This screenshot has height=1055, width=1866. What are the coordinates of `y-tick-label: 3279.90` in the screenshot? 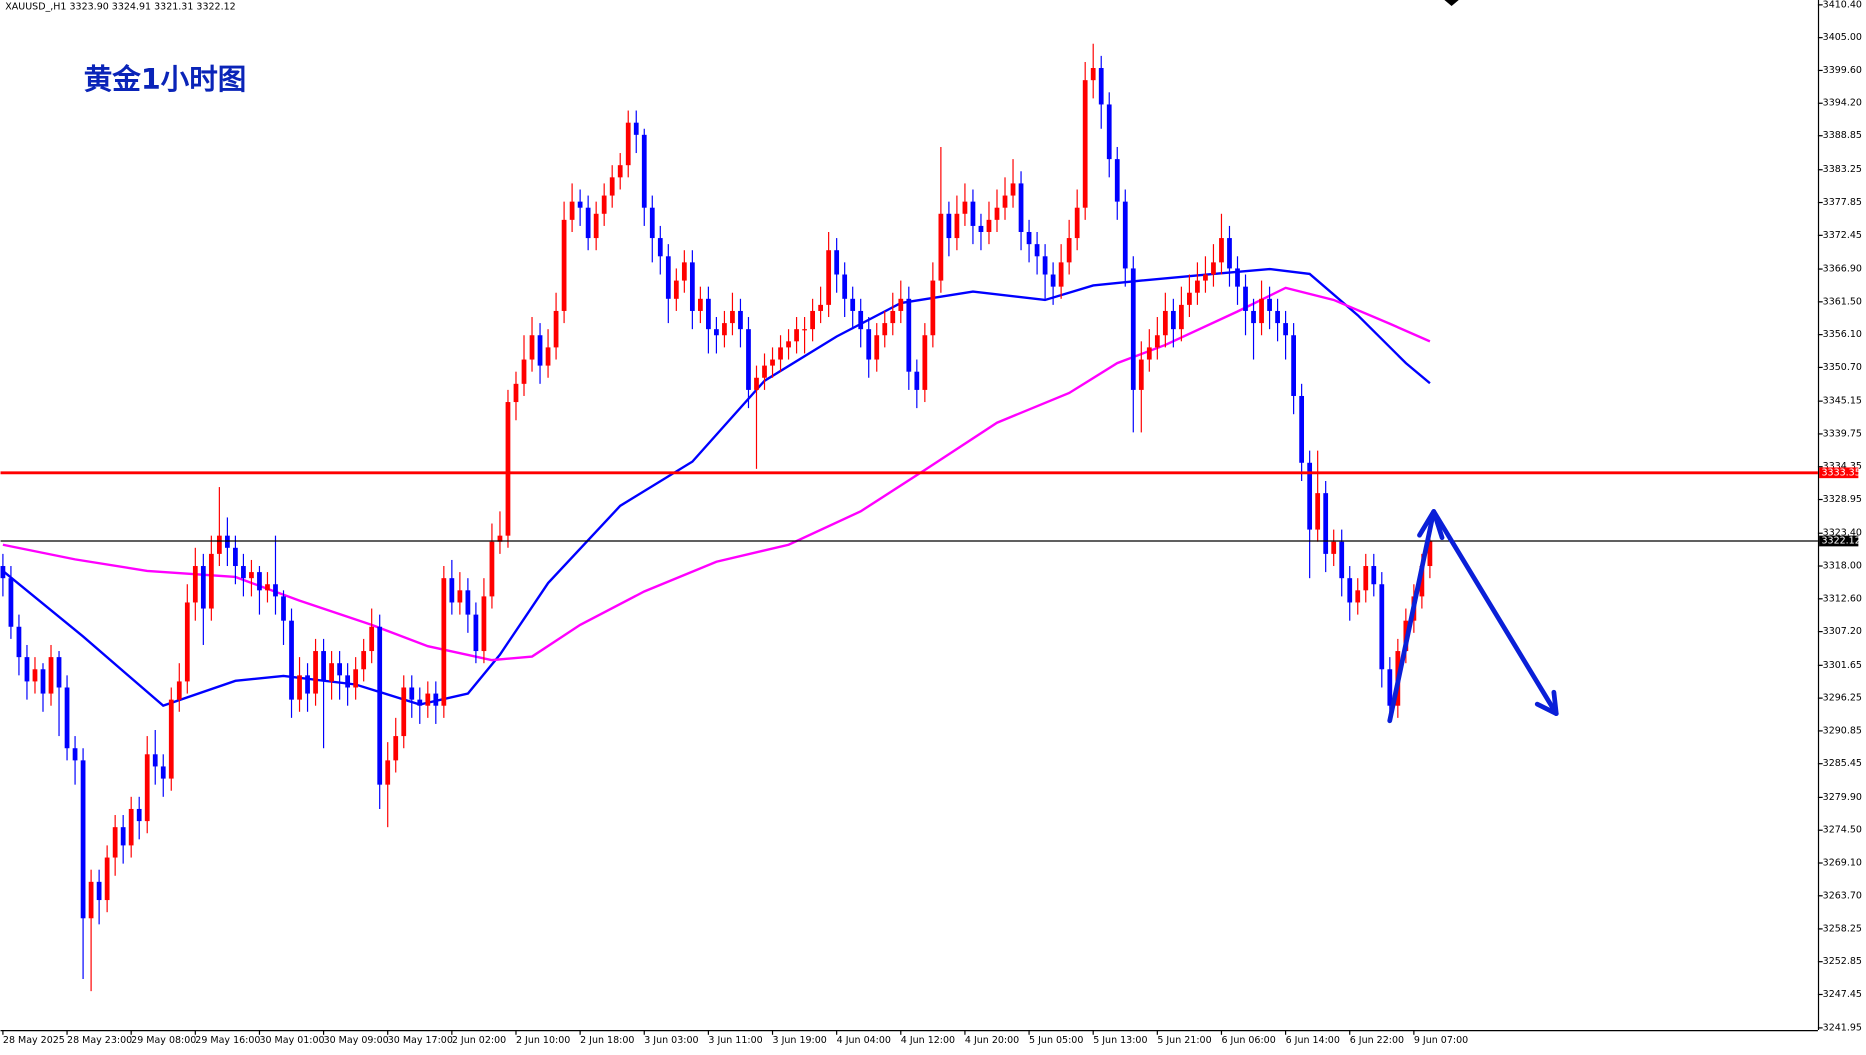 It's located at (1842, 797).